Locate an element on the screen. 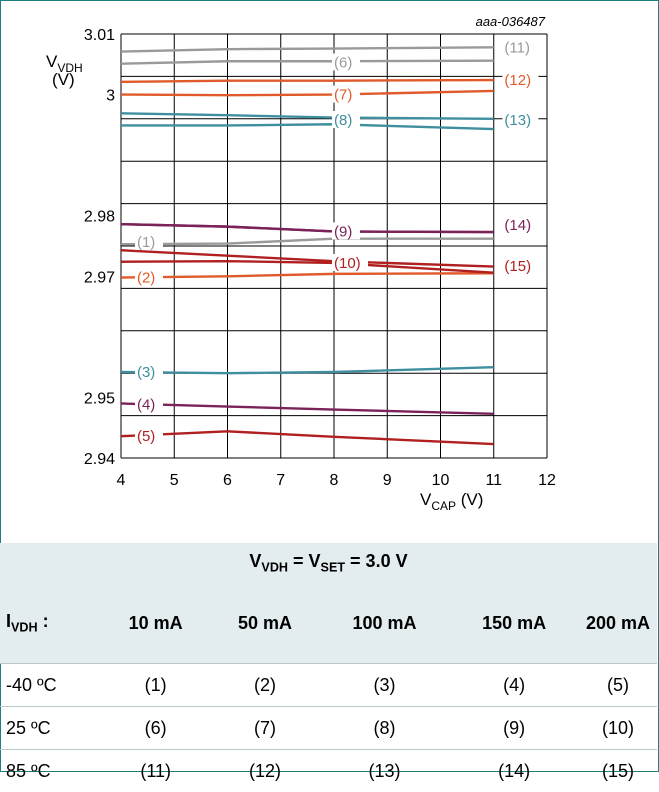 The height and width of the screenshot is (792, 659). x-tick-label: 6 is located at coordinates (227, 480).